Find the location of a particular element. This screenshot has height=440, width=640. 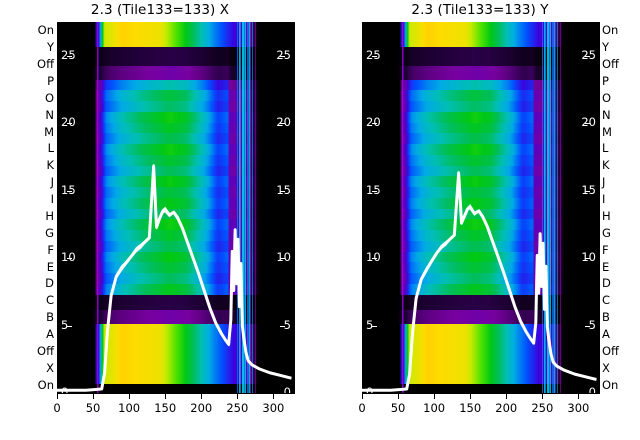

dipole-label: F is located at coordinates (605, 249).